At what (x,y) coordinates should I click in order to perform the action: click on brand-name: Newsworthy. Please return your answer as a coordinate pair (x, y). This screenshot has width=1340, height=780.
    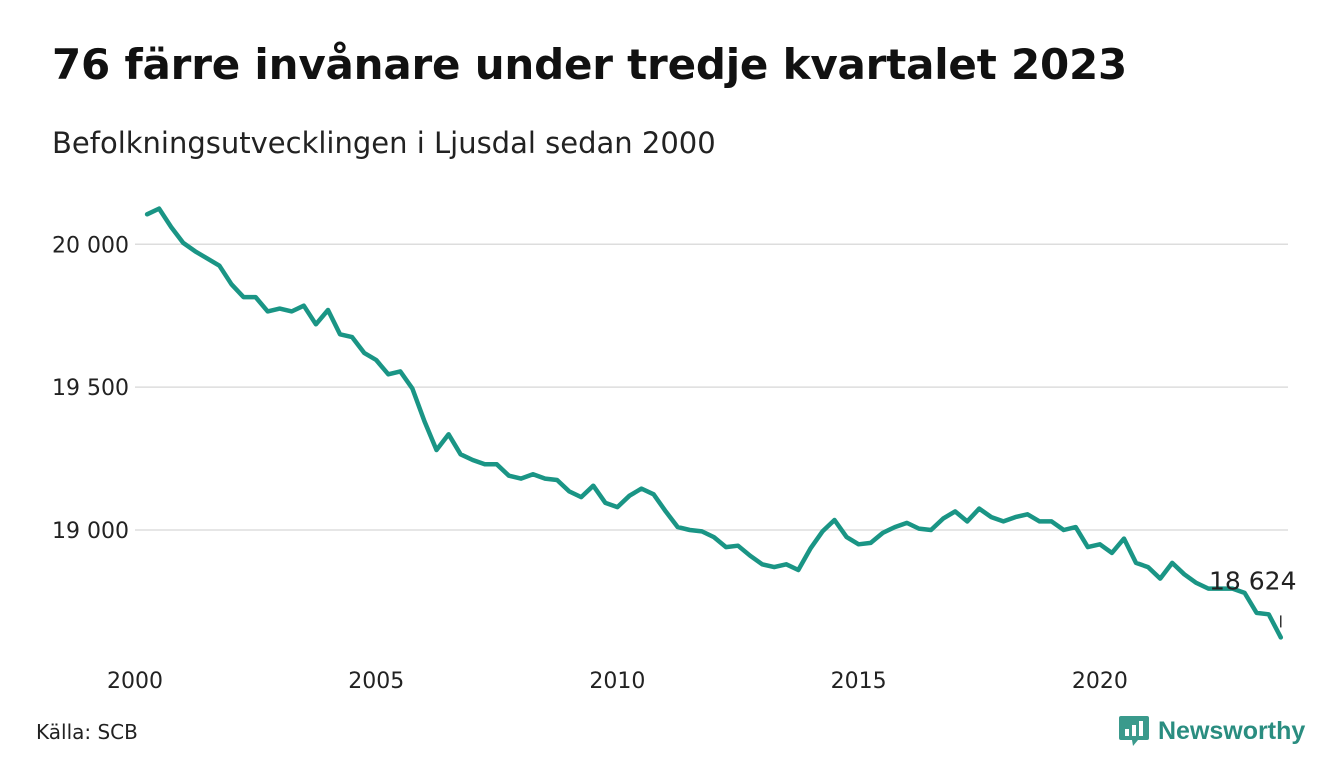
    Looking at the image, I should click on (1232, 730).